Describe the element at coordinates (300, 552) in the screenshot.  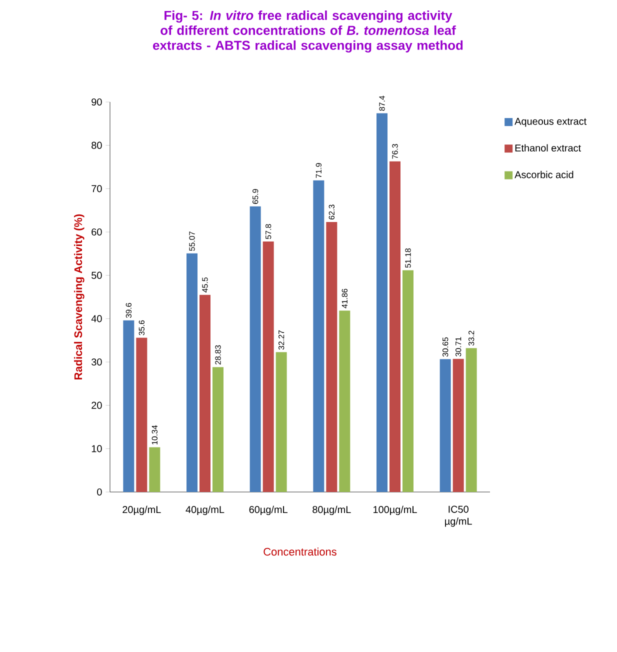
I see `x-axis-title: Concentrations` at that location.